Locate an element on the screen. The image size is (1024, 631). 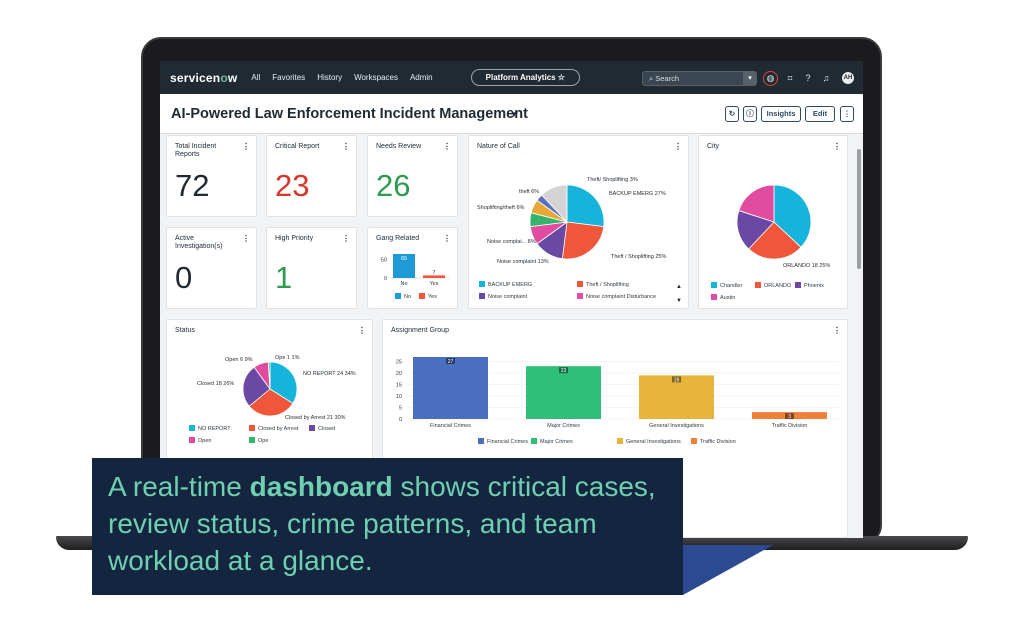
gang-related-card: Gang Related ⋮ 50 0 65 No 7 Yes No Yes is located at coordinates (412, 268).